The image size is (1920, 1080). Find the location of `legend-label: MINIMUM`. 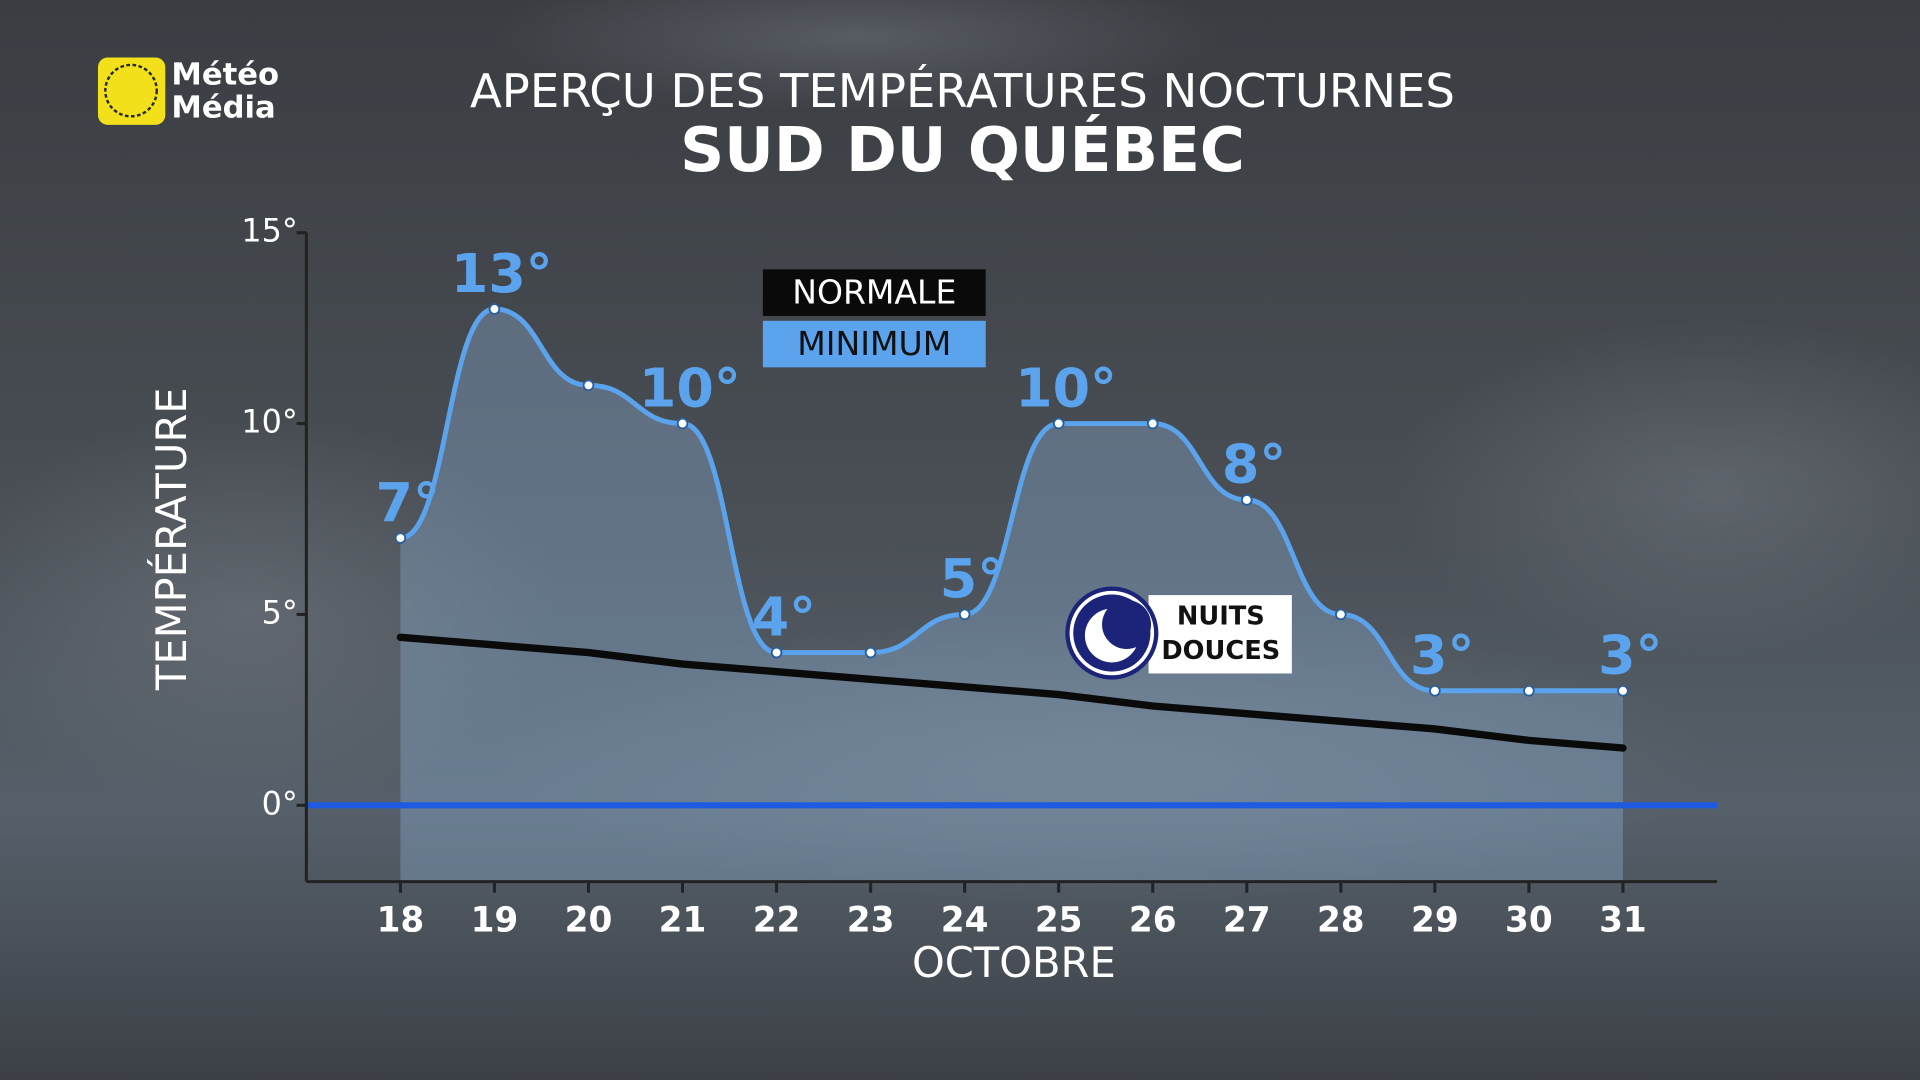

legend-label: MINIMUM is located at coordinates (874, 343).